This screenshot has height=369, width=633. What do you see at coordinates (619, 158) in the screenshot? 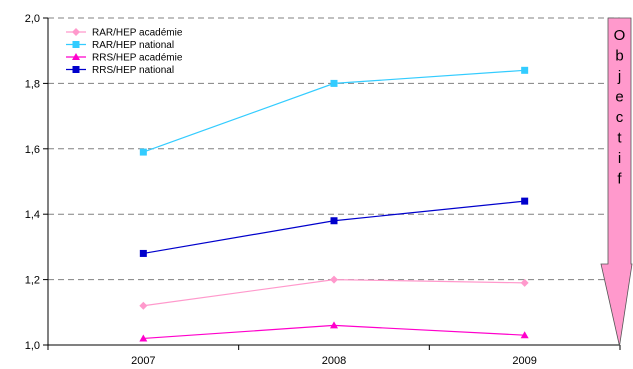
I see `arrow-letter: i` at bounding box center [619, 158].